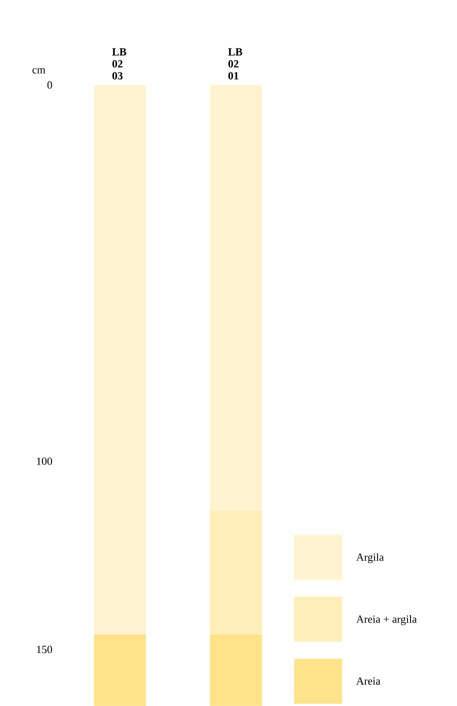 The height and width of the screenshot is (706, 457). What do you see at coordinates (119, 64) in the screenshot?
I see `x-tick-label: LB 02 03` at bounding box center [119, 64].